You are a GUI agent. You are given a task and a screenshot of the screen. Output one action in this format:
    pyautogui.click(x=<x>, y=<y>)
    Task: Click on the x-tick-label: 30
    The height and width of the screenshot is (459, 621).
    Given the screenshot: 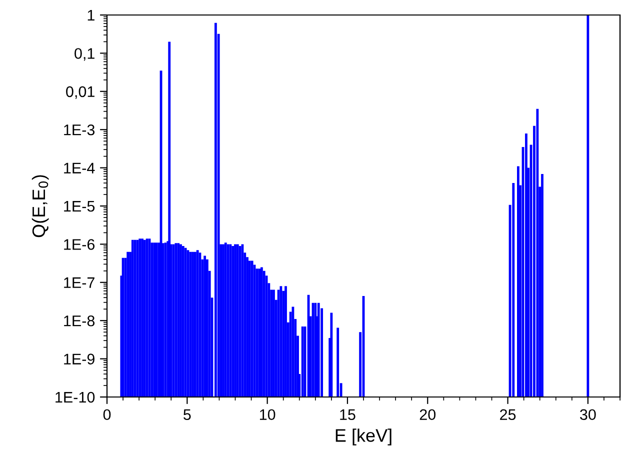 What is the action you would take?
    pyautogui.click(x=588, y=414)
    